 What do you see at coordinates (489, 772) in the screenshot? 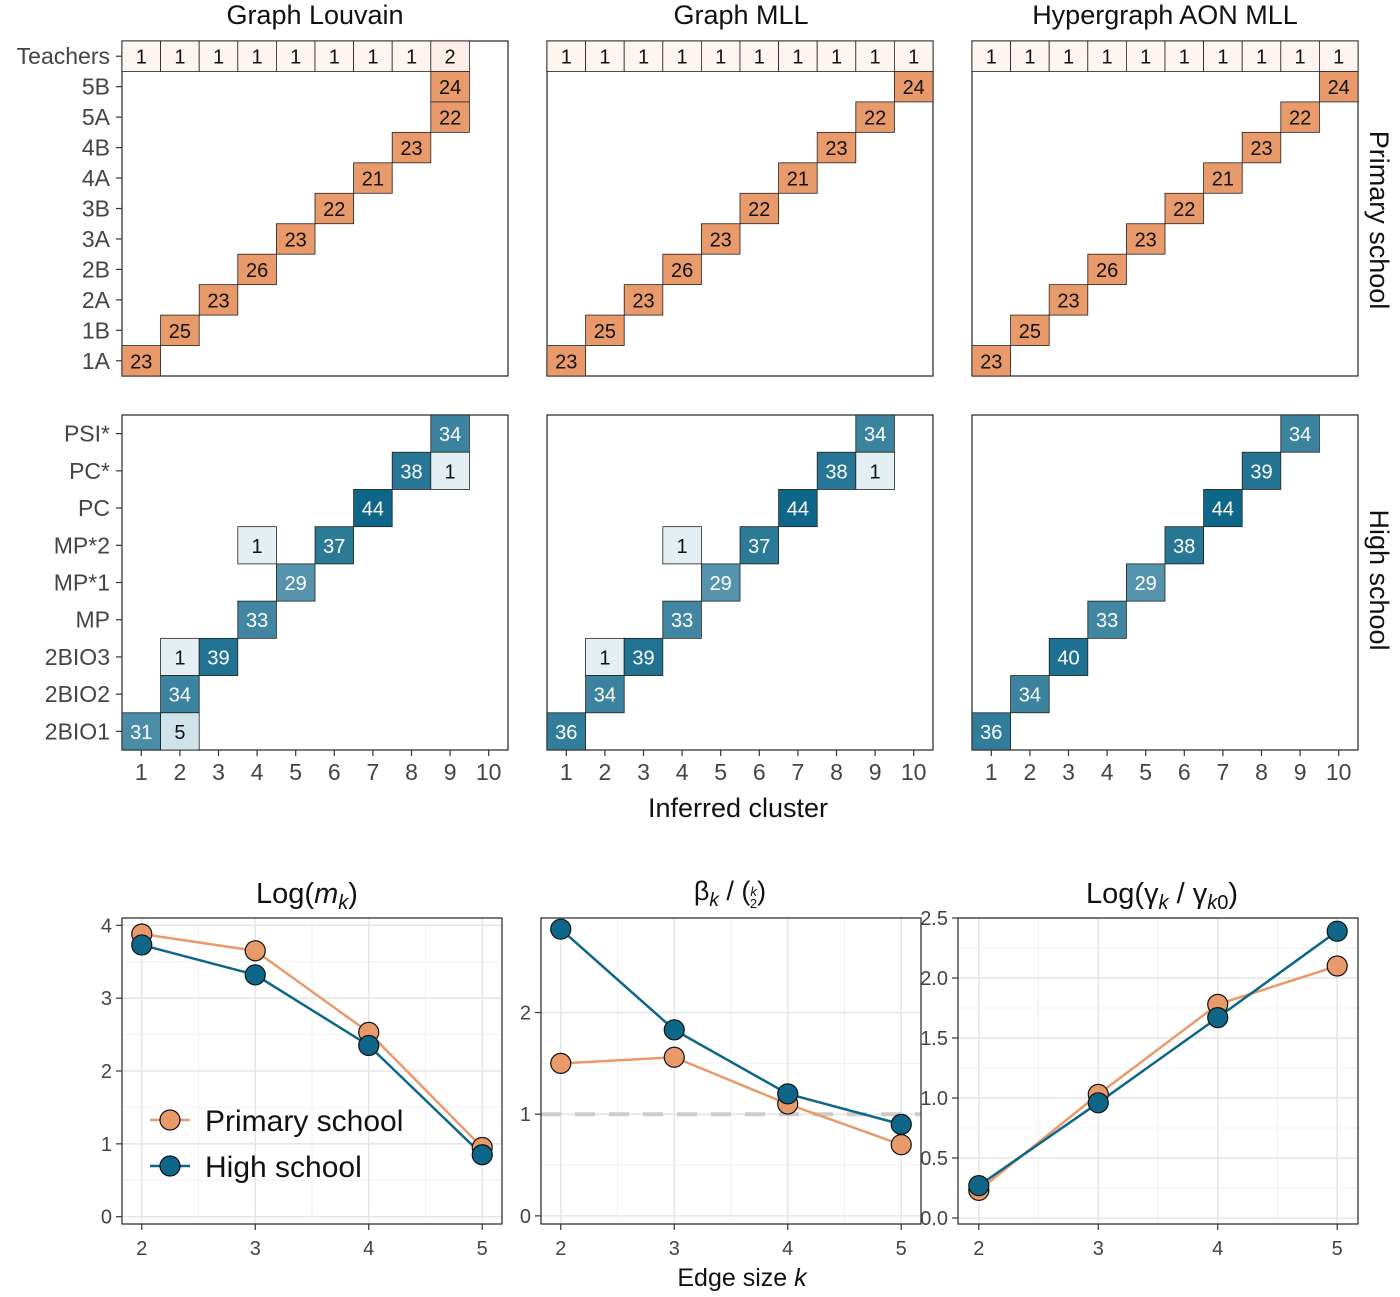
I see `heatmap-x-tick-label: 10` at bounding box center [489, 772].